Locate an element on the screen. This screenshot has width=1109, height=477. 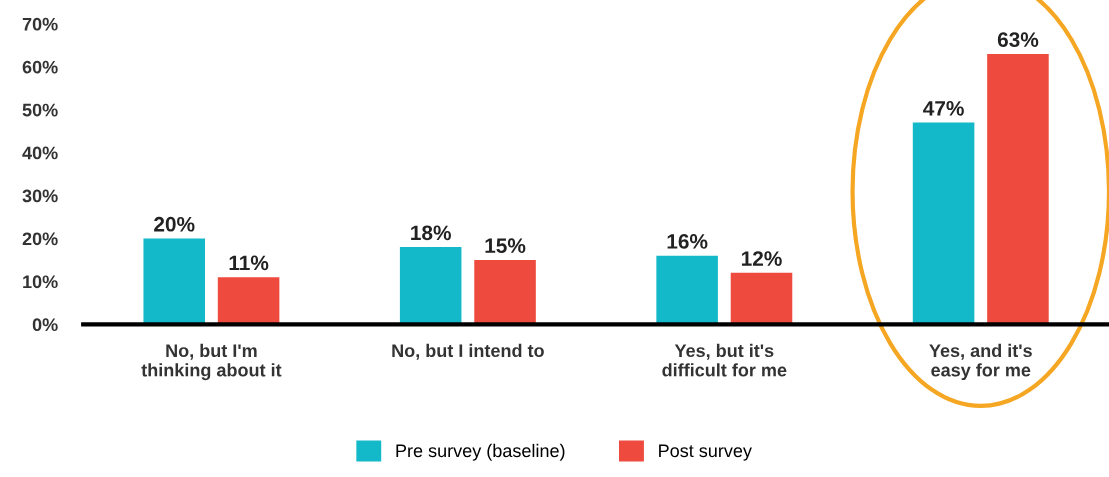
data-label: 15% is located at coordinates (505, 246).